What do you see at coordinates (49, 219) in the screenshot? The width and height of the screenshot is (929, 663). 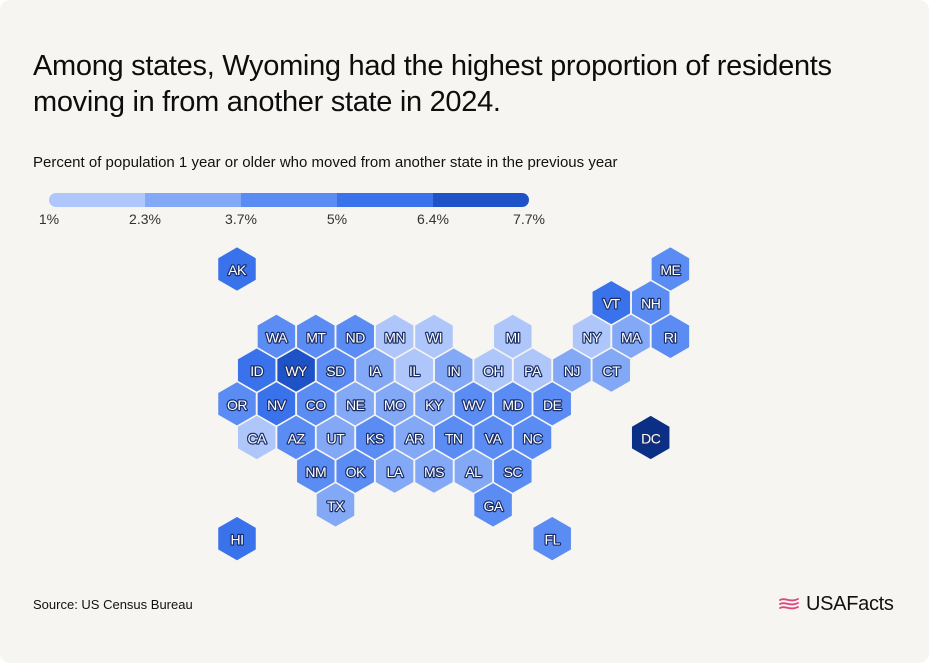 I see `legend-label: 1%` at bounding box center [49, 219].